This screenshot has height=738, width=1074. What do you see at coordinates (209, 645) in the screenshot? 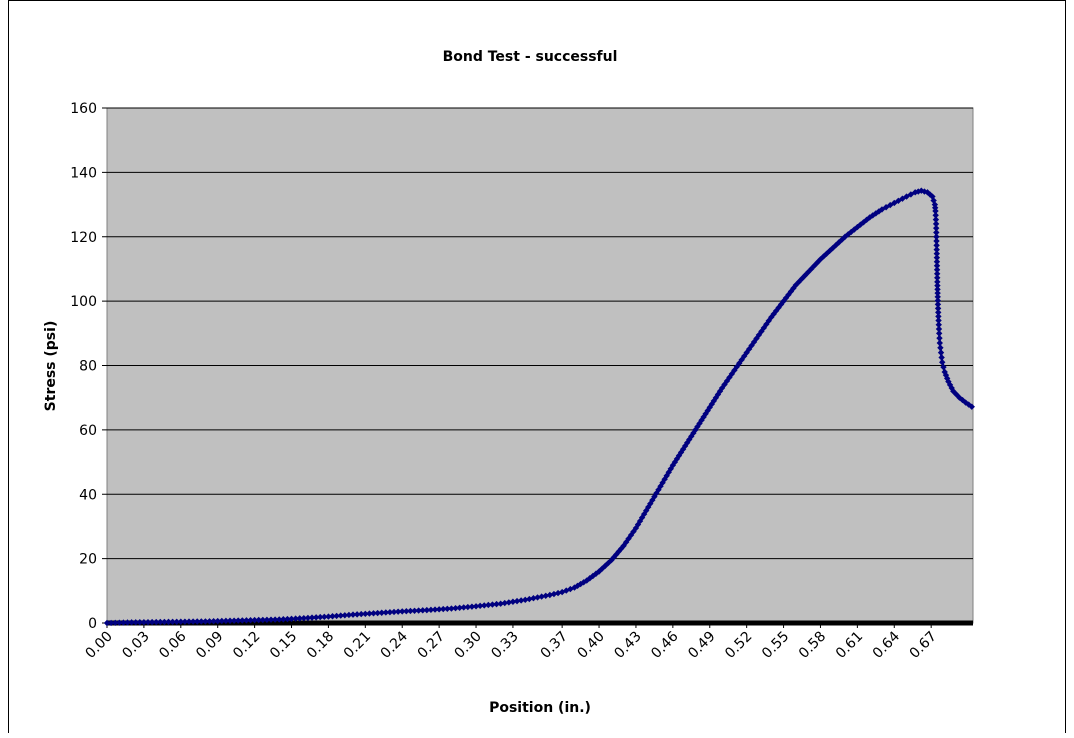
I see `x-tick-label: 0.09` at bounding box center [209, 645].